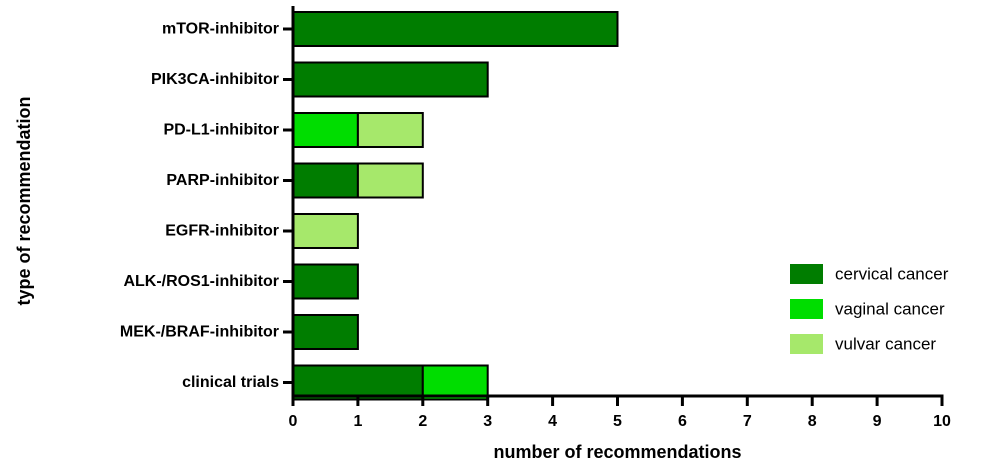 The height and width of the screenshot is (469, 1001). I want to click on x-tick-label: 6, so click(682, 421).